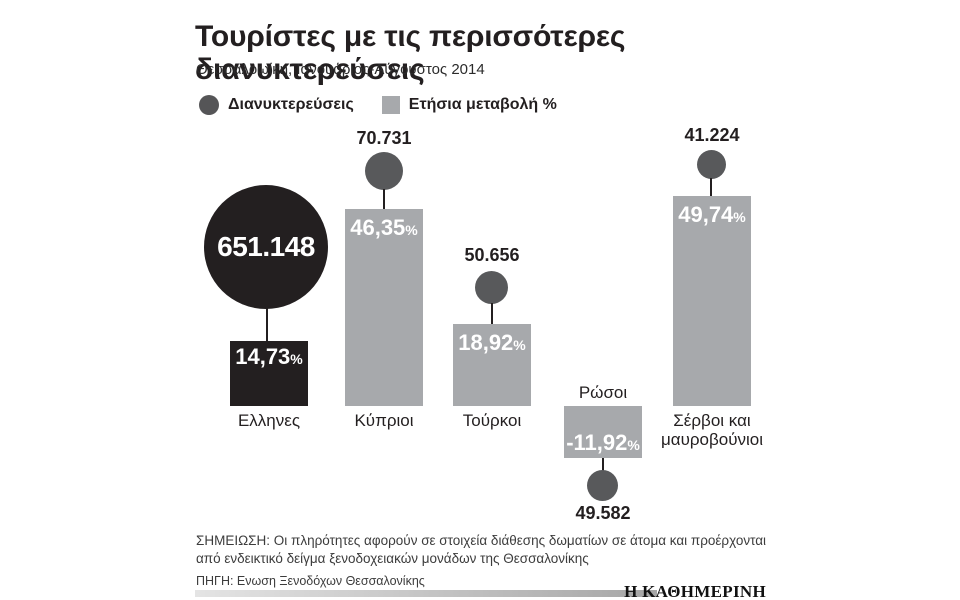 This screenshot has height=600, width=960. I want to click on bar-cypriots-change: 46,35%, so click(384, 307).